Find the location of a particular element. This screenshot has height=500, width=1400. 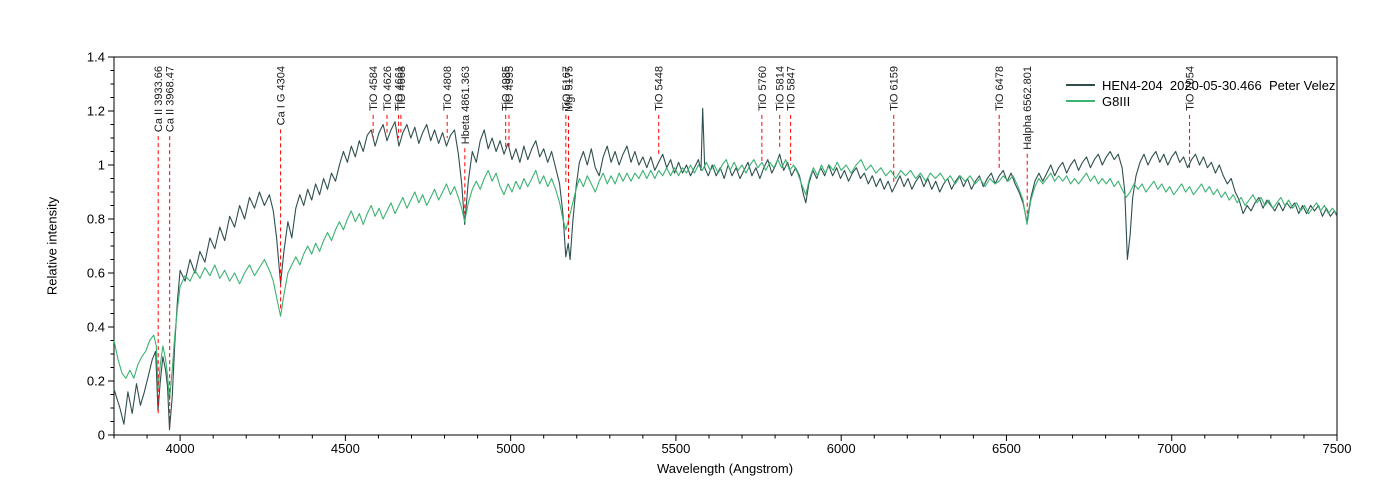

y-tick-label: 0 is located at coordinates (101, 435).